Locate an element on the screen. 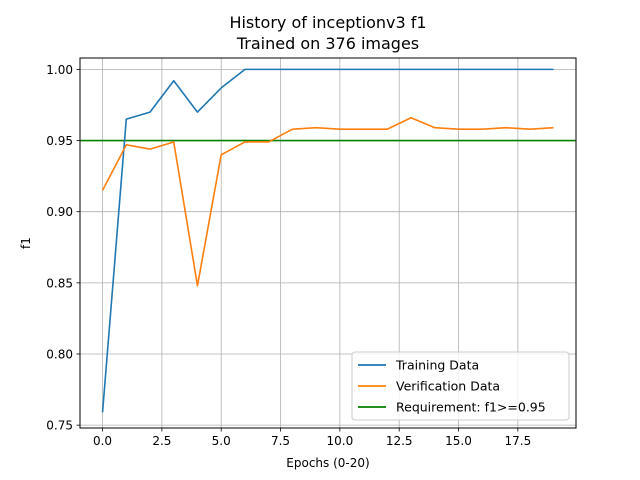 This screenshot has height=480, width=640. y-axis-ticks: 0.75 0.80 0.85 0.90 0.95 1.00 is located at coordinates (63, 248).